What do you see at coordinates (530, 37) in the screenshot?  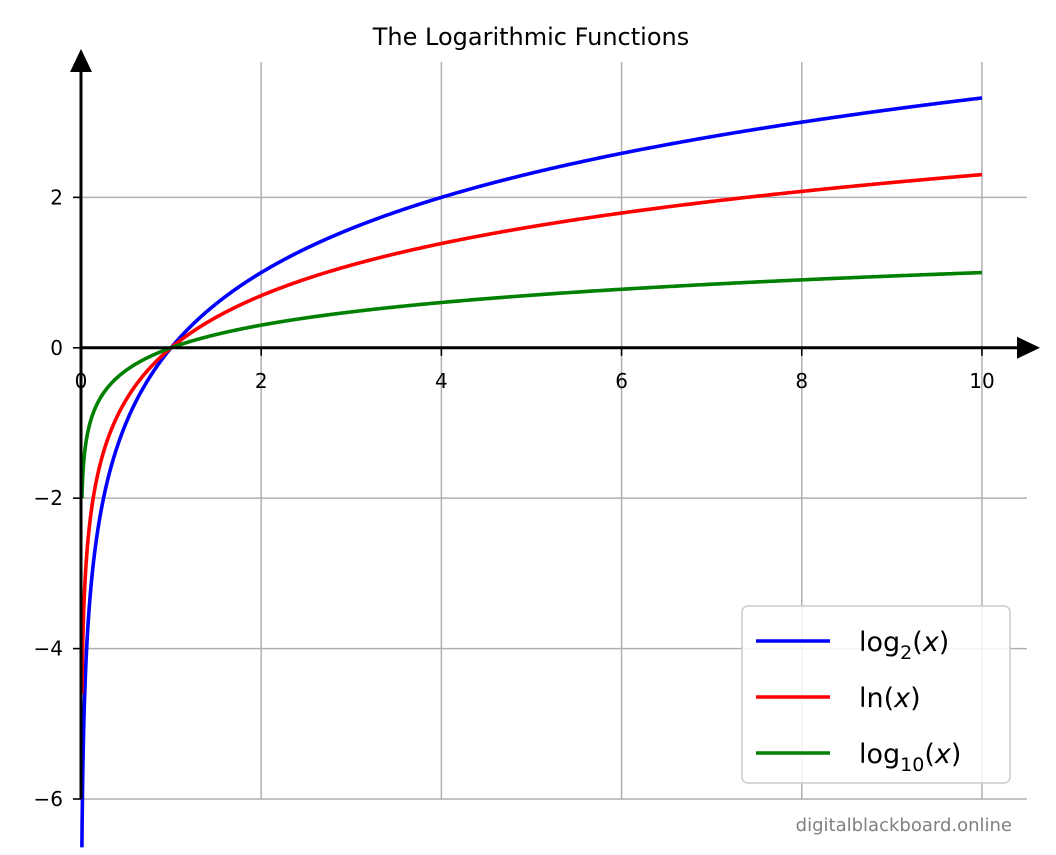 I see `chart-title: The Logarithmic Functions` at bounding box center [530, 37].